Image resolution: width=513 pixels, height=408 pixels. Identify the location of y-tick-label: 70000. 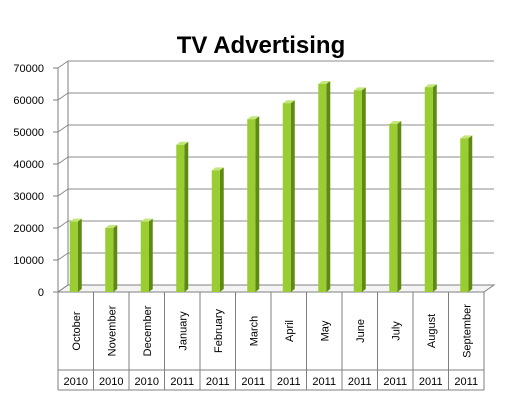
(28, 69).